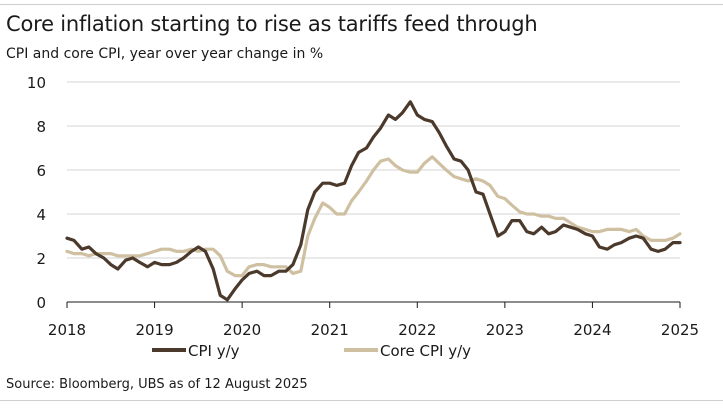 This screenshot has width=723, height=414. Describe the element at coordinates (330, 330) in the screenshot. I see `x-tick-label: 2021` at that location.